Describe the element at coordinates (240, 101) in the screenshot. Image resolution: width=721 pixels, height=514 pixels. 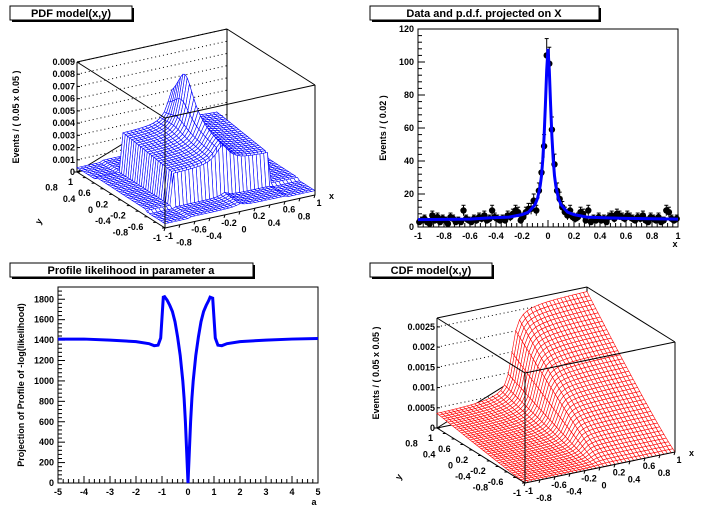
I see `front-top-edge` at that location.